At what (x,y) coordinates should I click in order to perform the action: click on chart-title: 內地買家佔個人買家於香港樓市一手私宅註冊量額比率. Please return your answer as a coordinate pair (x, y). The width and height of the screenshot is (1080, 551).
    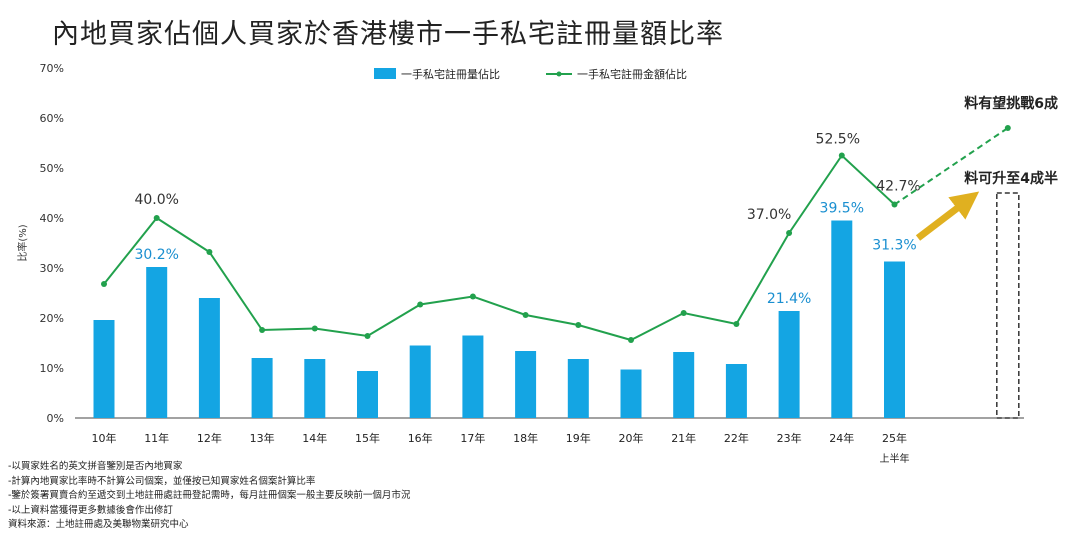
    Looking at the image, I should click on (388, 34).